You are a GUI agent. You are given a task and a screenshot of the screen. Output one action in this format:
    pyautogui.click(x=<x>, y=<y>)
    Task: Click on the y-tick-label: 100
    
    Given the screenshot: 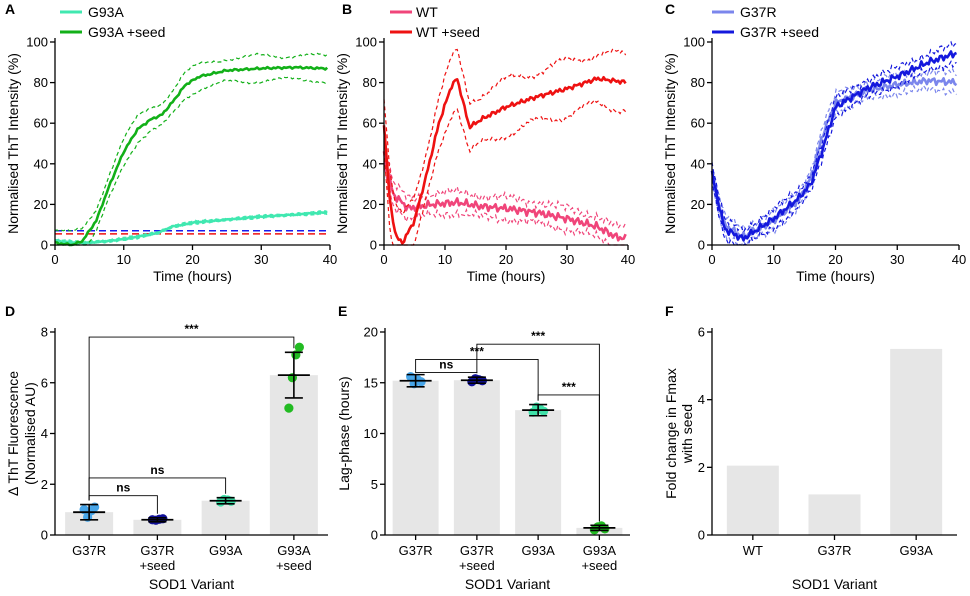 What is the action you would take?
    pyautogui.click(x=694, y=42)
    